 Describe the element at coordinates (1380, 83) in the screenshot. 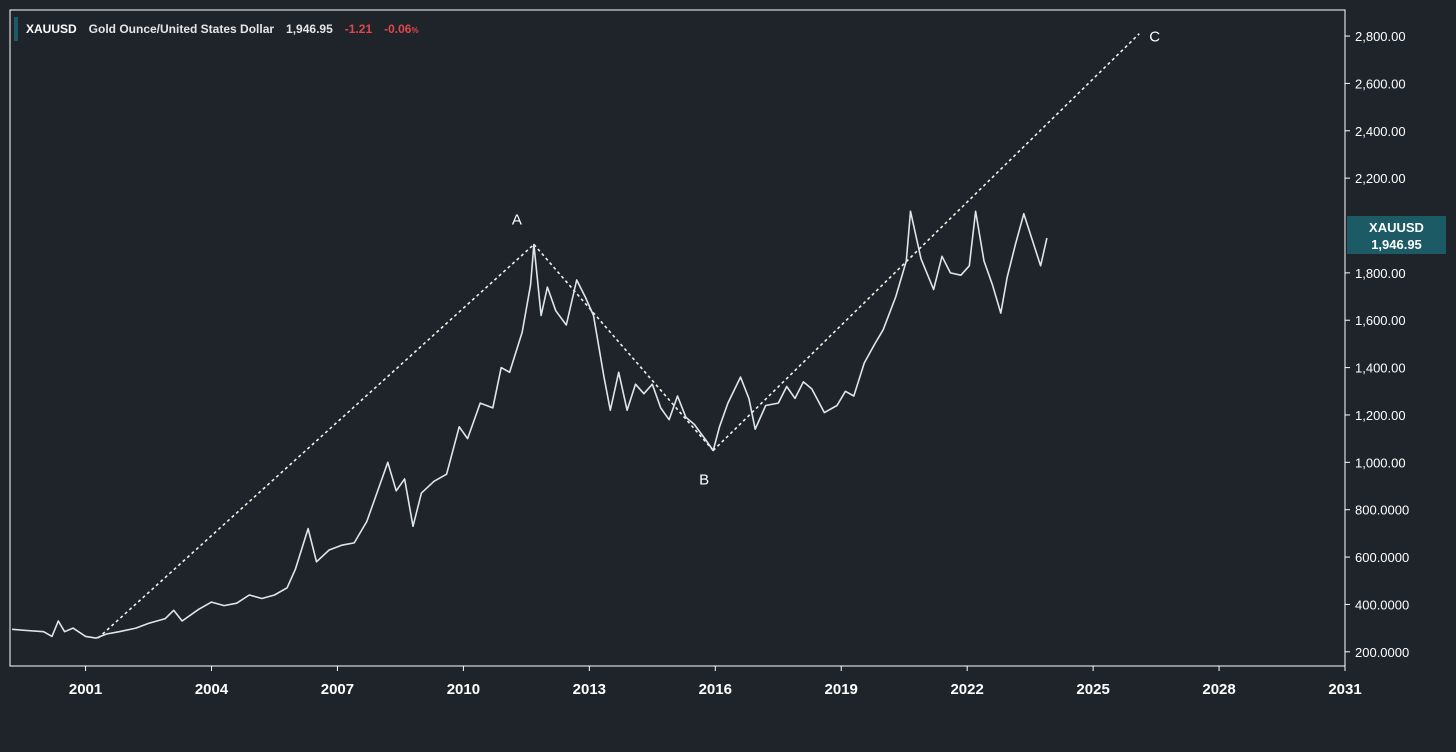

I see `y-tick-label: 2,600.00` at that location.